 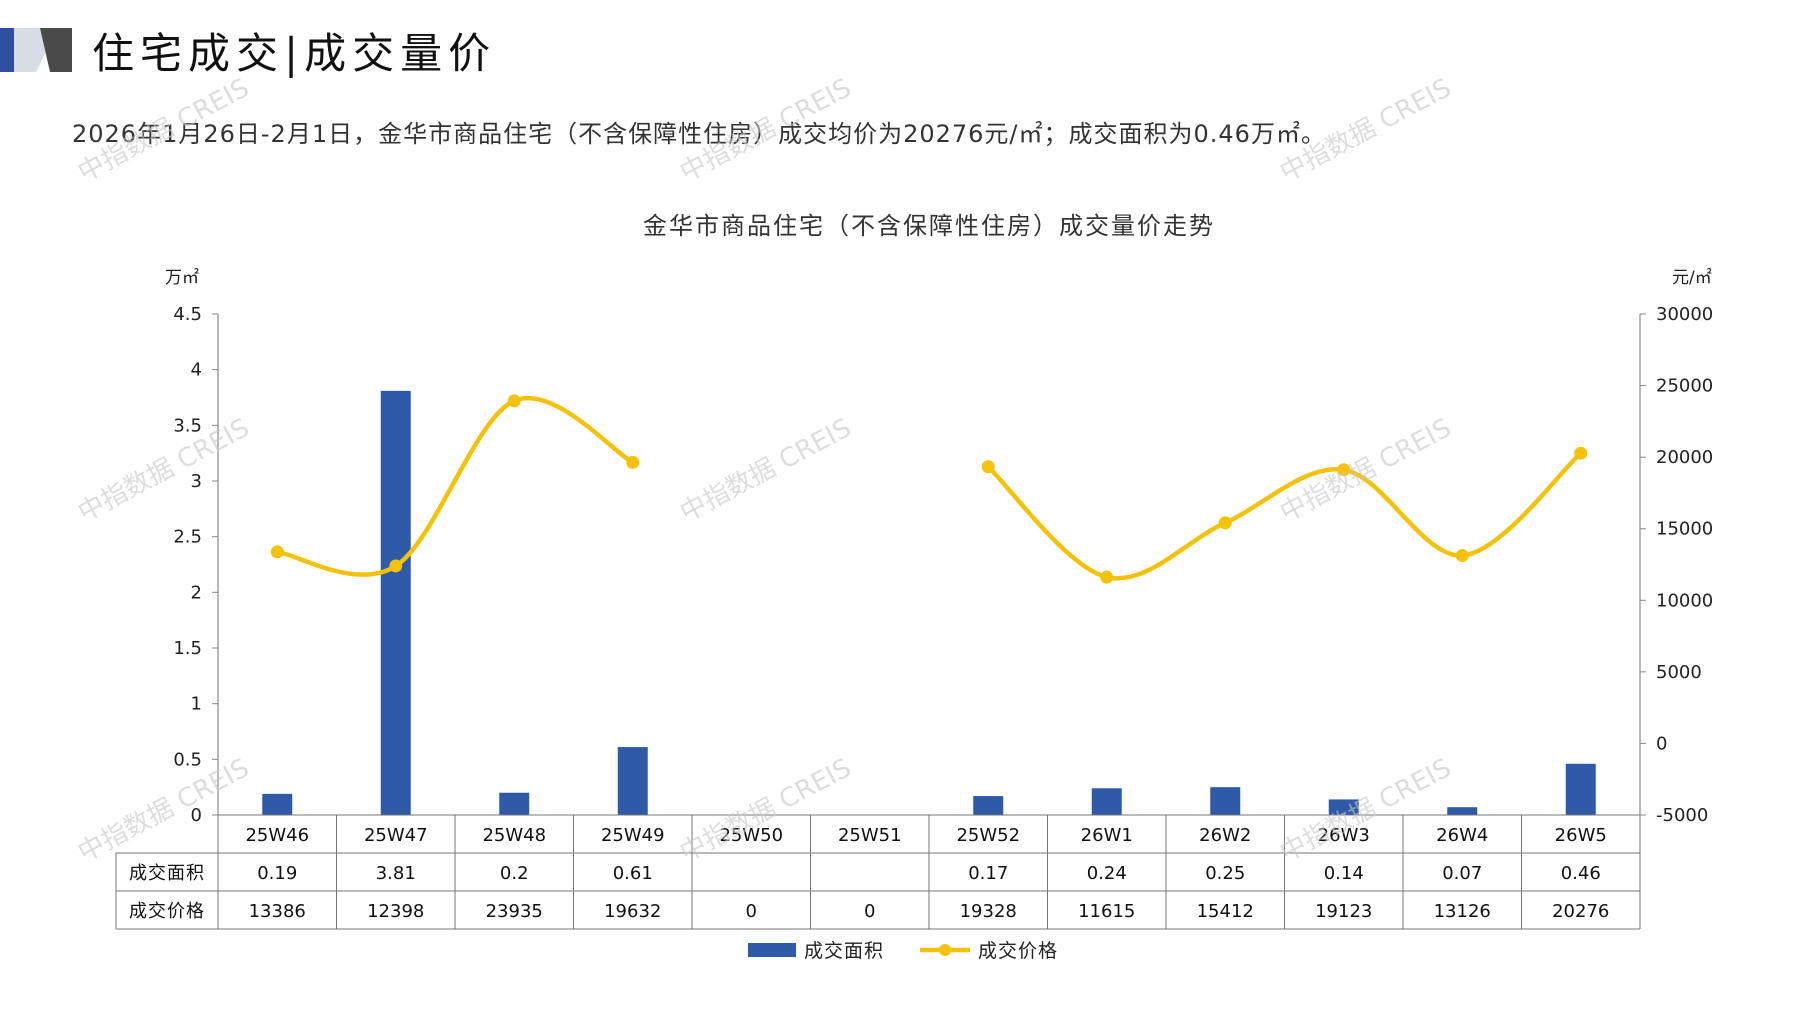 What do you see at coordinates (633, 462) in the screenshot?
I see `price-point-25W49` at bounding box center [633, 462].